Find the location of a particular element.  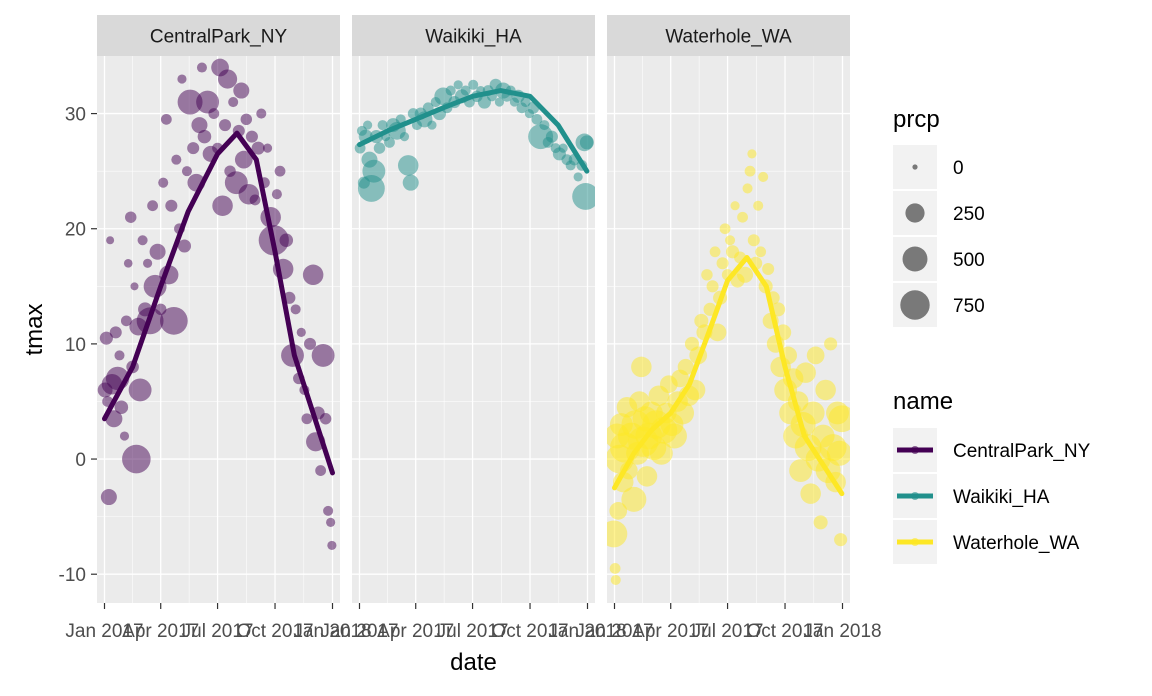

color-legend-label: Waikiki_HA is located at coordinates (1001, 497).